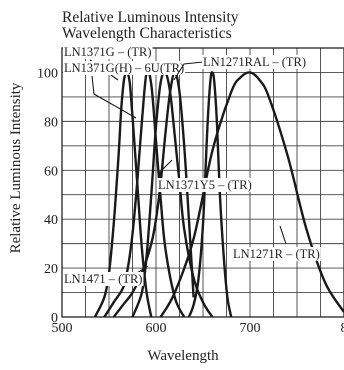  Describe the element at coordinates (250, 328) in the screenshot. I see `x-tick-label: 700` at that location.